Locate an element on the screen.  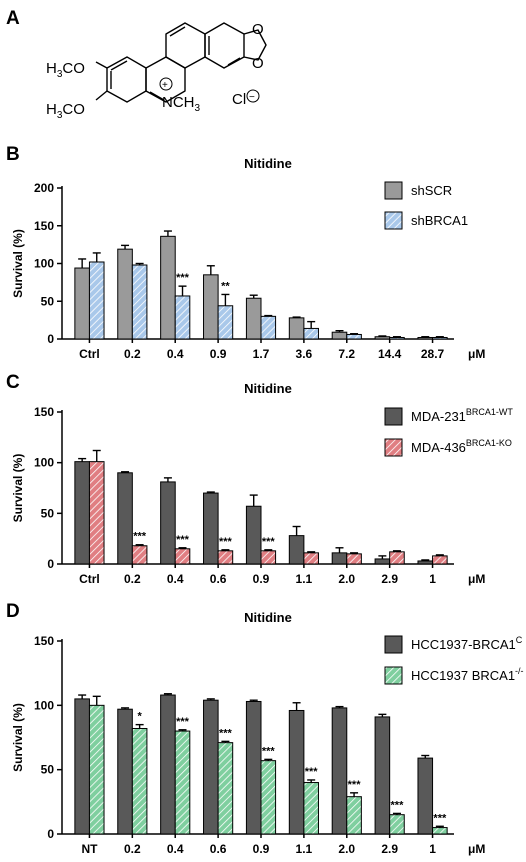
x-tick-label: 2.0 is located at coordinates (346, 849).